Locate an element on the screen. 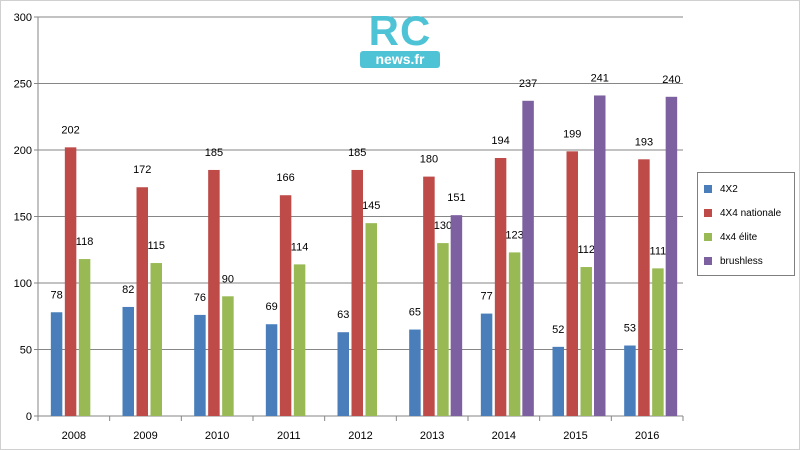 The height and width of the screenshot is (450, 800). y-tick-label: 0 is located at coordinates (29, 417).